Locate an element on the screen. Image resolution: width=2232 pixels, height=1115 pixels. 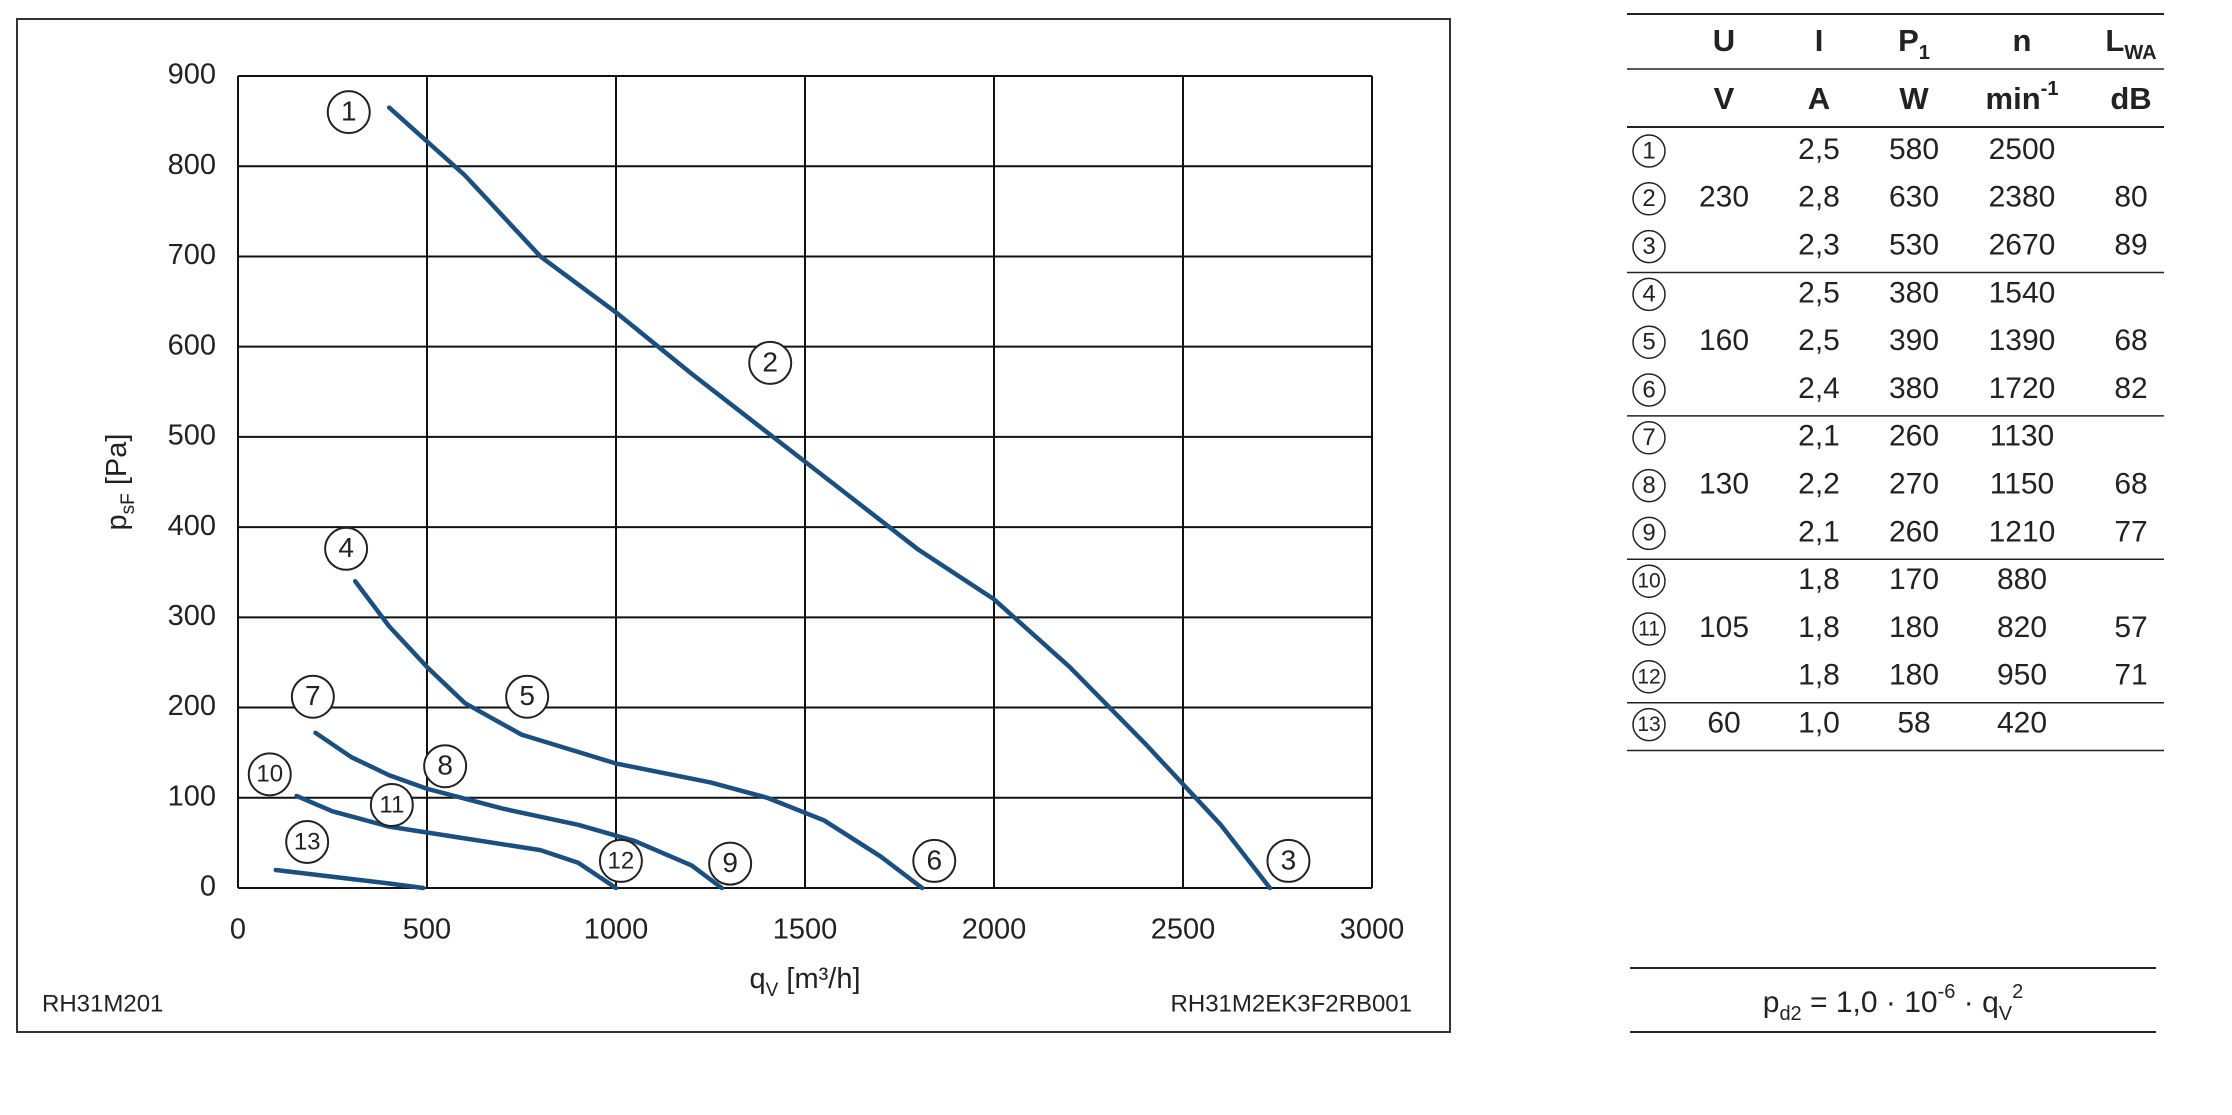
table-cell: 80 is located at coordinates (2130, 197).